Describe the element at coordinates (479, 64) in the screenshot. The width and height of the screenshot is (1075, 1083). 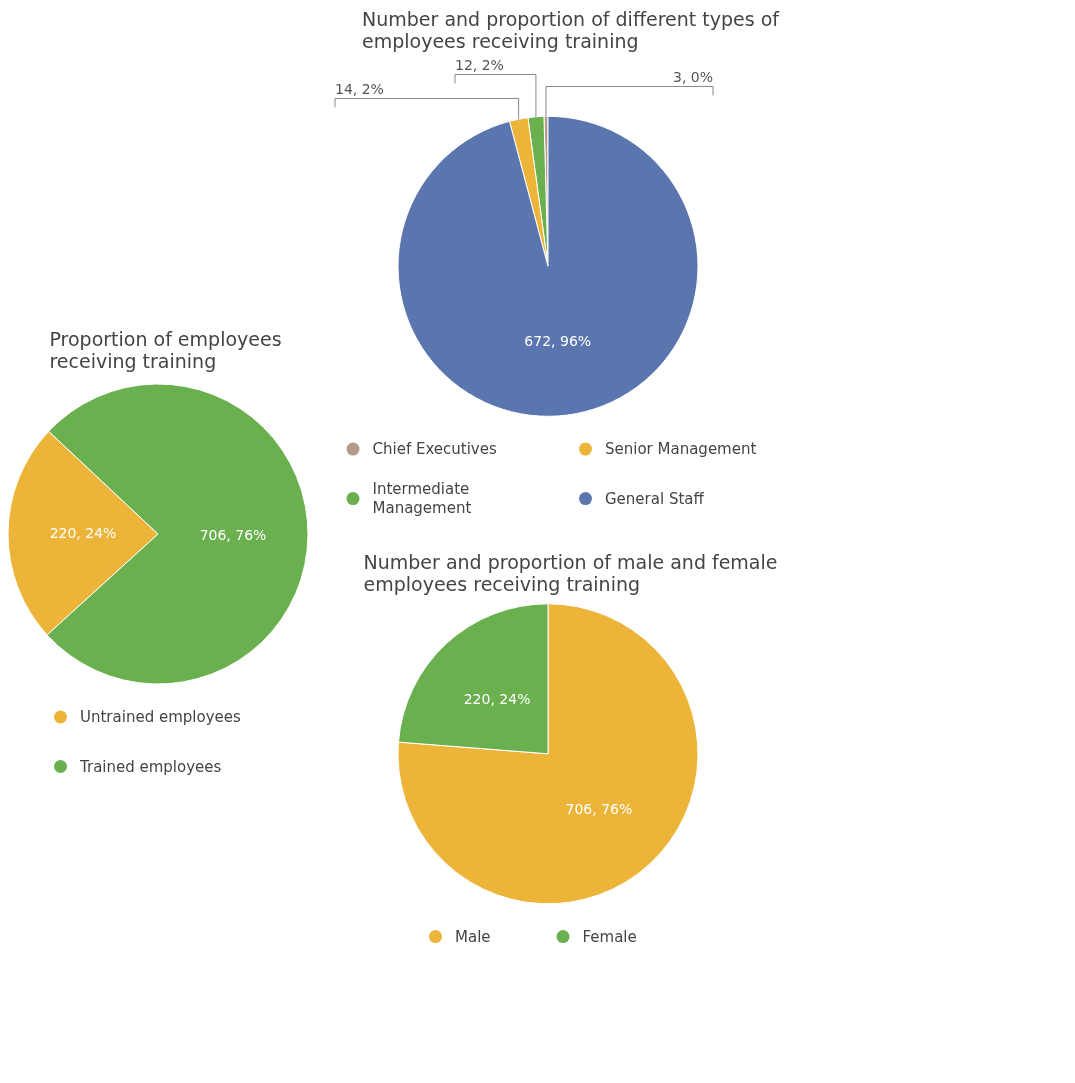
I see `data-label: 12, 2%` at that location.